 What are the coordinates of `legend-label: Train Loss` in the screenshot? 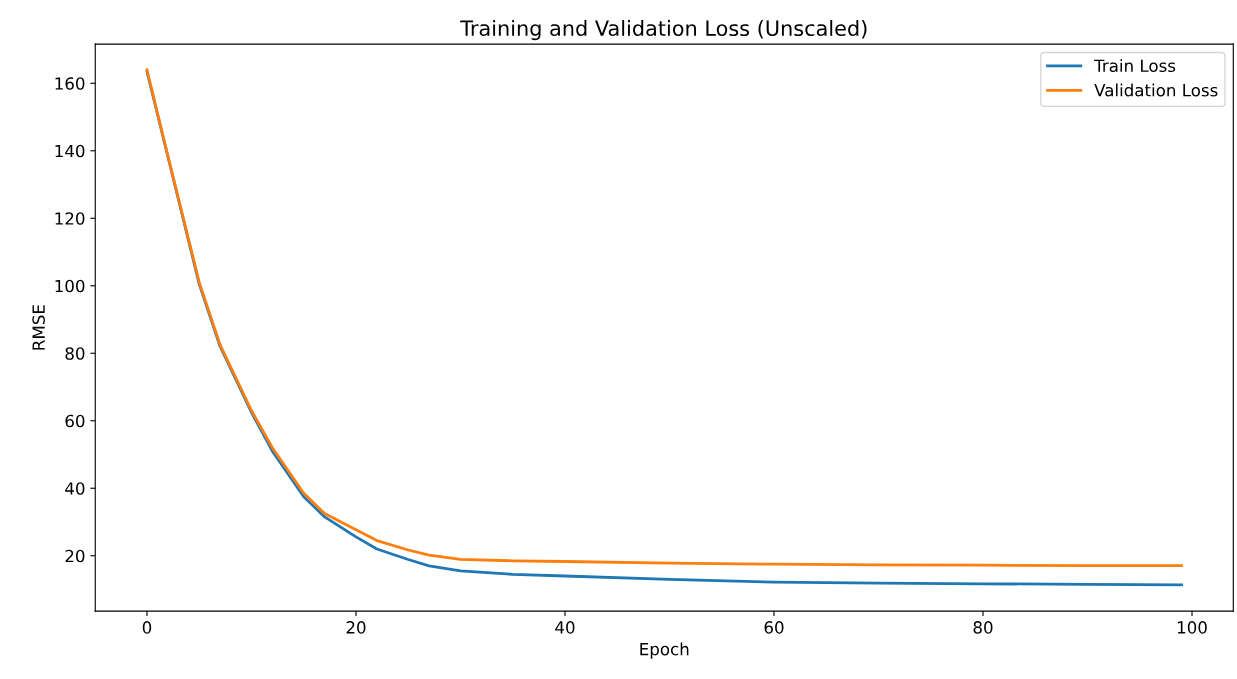 It's located at (1135, 66).